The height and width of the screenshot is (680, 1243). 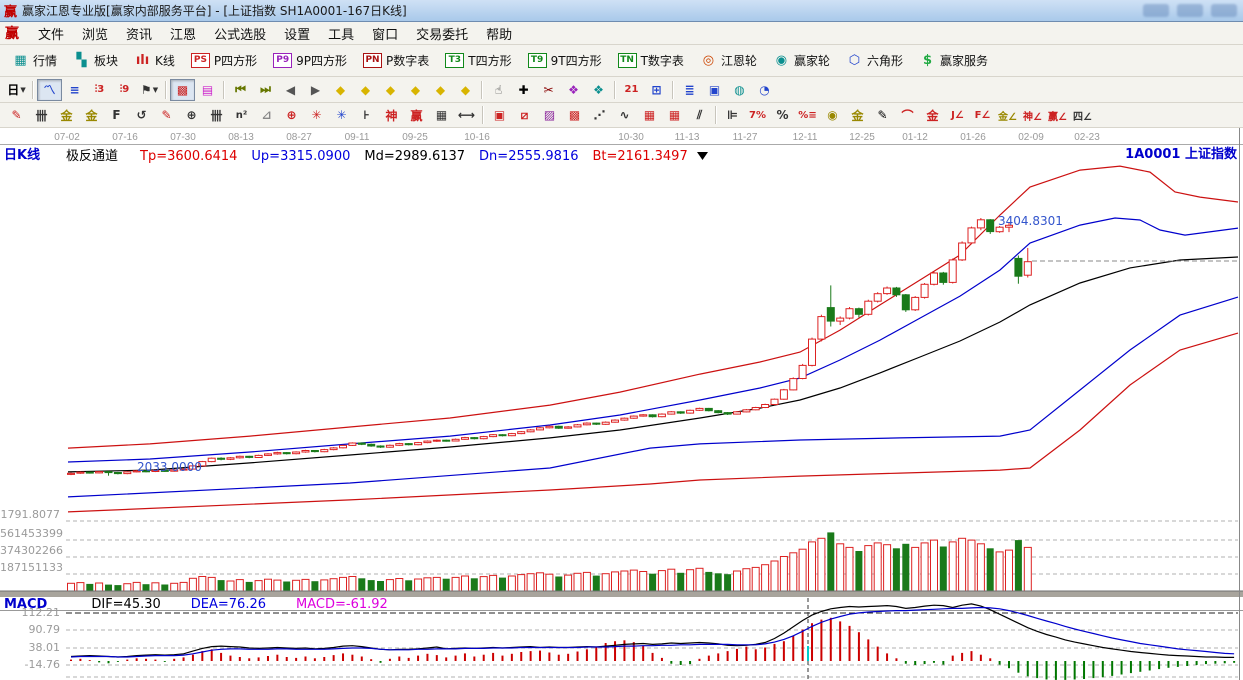 What do you see at coordinates (674, 115) in the screenshot?
I see `draw-red-grid-2-button: ▦` at bounding box center [674, 115].